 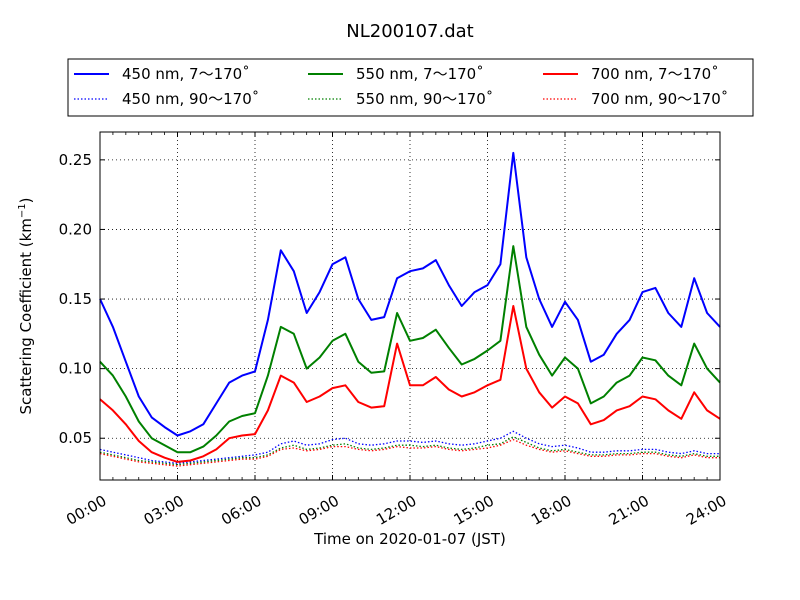 I want to click on legend-label: 700 nm, 7～170˚, so click(x=655, y=74).